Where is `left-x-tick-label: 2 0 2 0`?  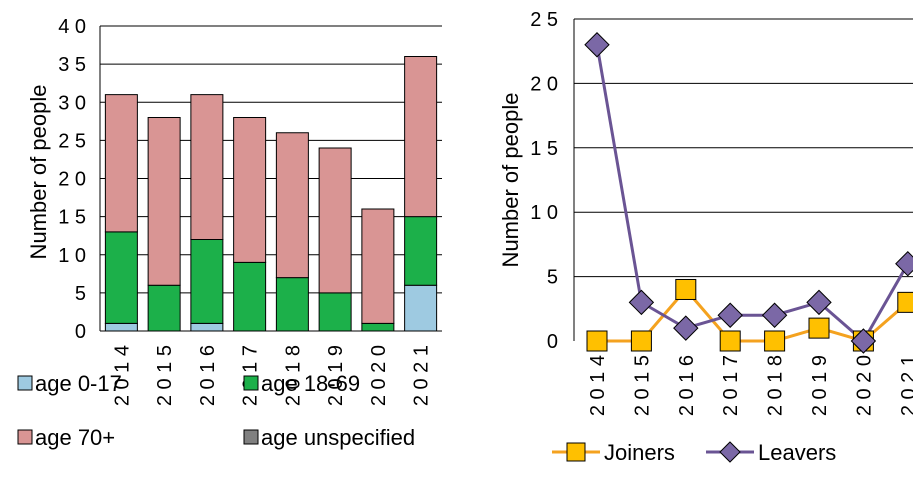
left-x-tick-label: 2 0 2 0 is located at coordinates (379, 375).